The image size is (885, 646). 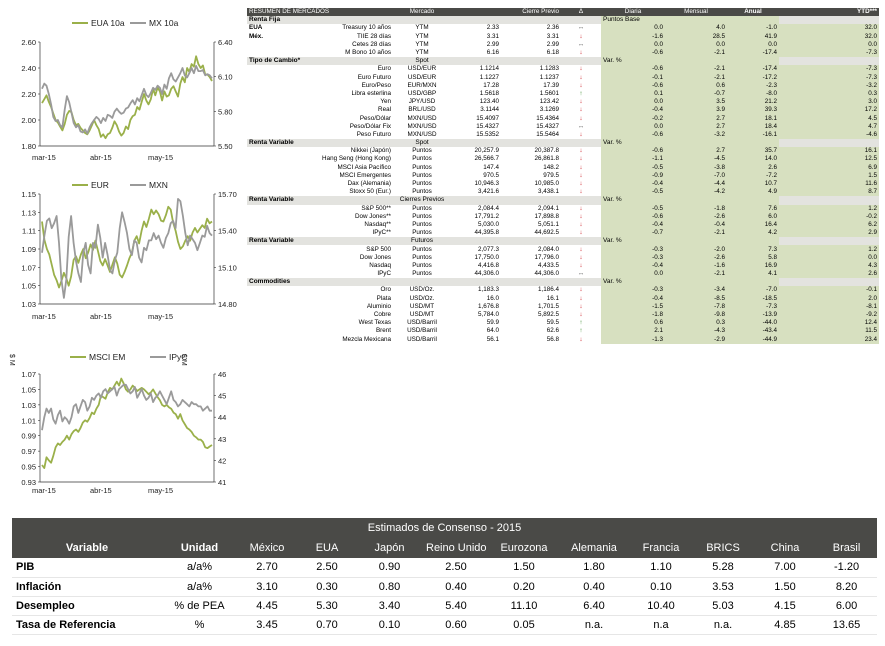 What do you see at coordinates (829, 167) in the screenshot?
I see `row-ytd: 6.9` at bounding box center [829, 167].